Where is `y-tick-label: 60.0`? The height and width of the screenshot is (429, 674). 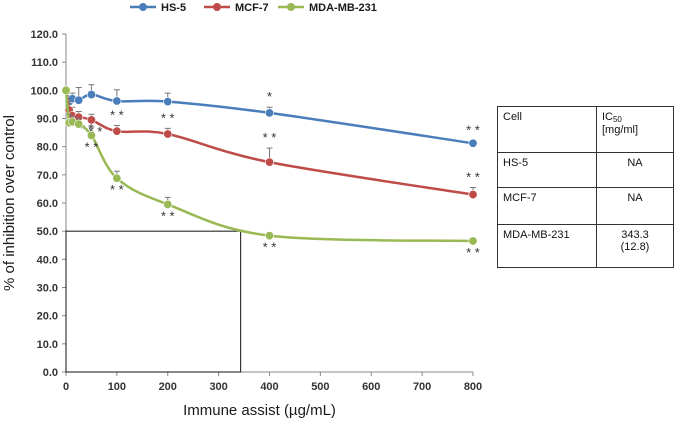 y-tick-label: 60.0 is located at coordinates (47, 204).